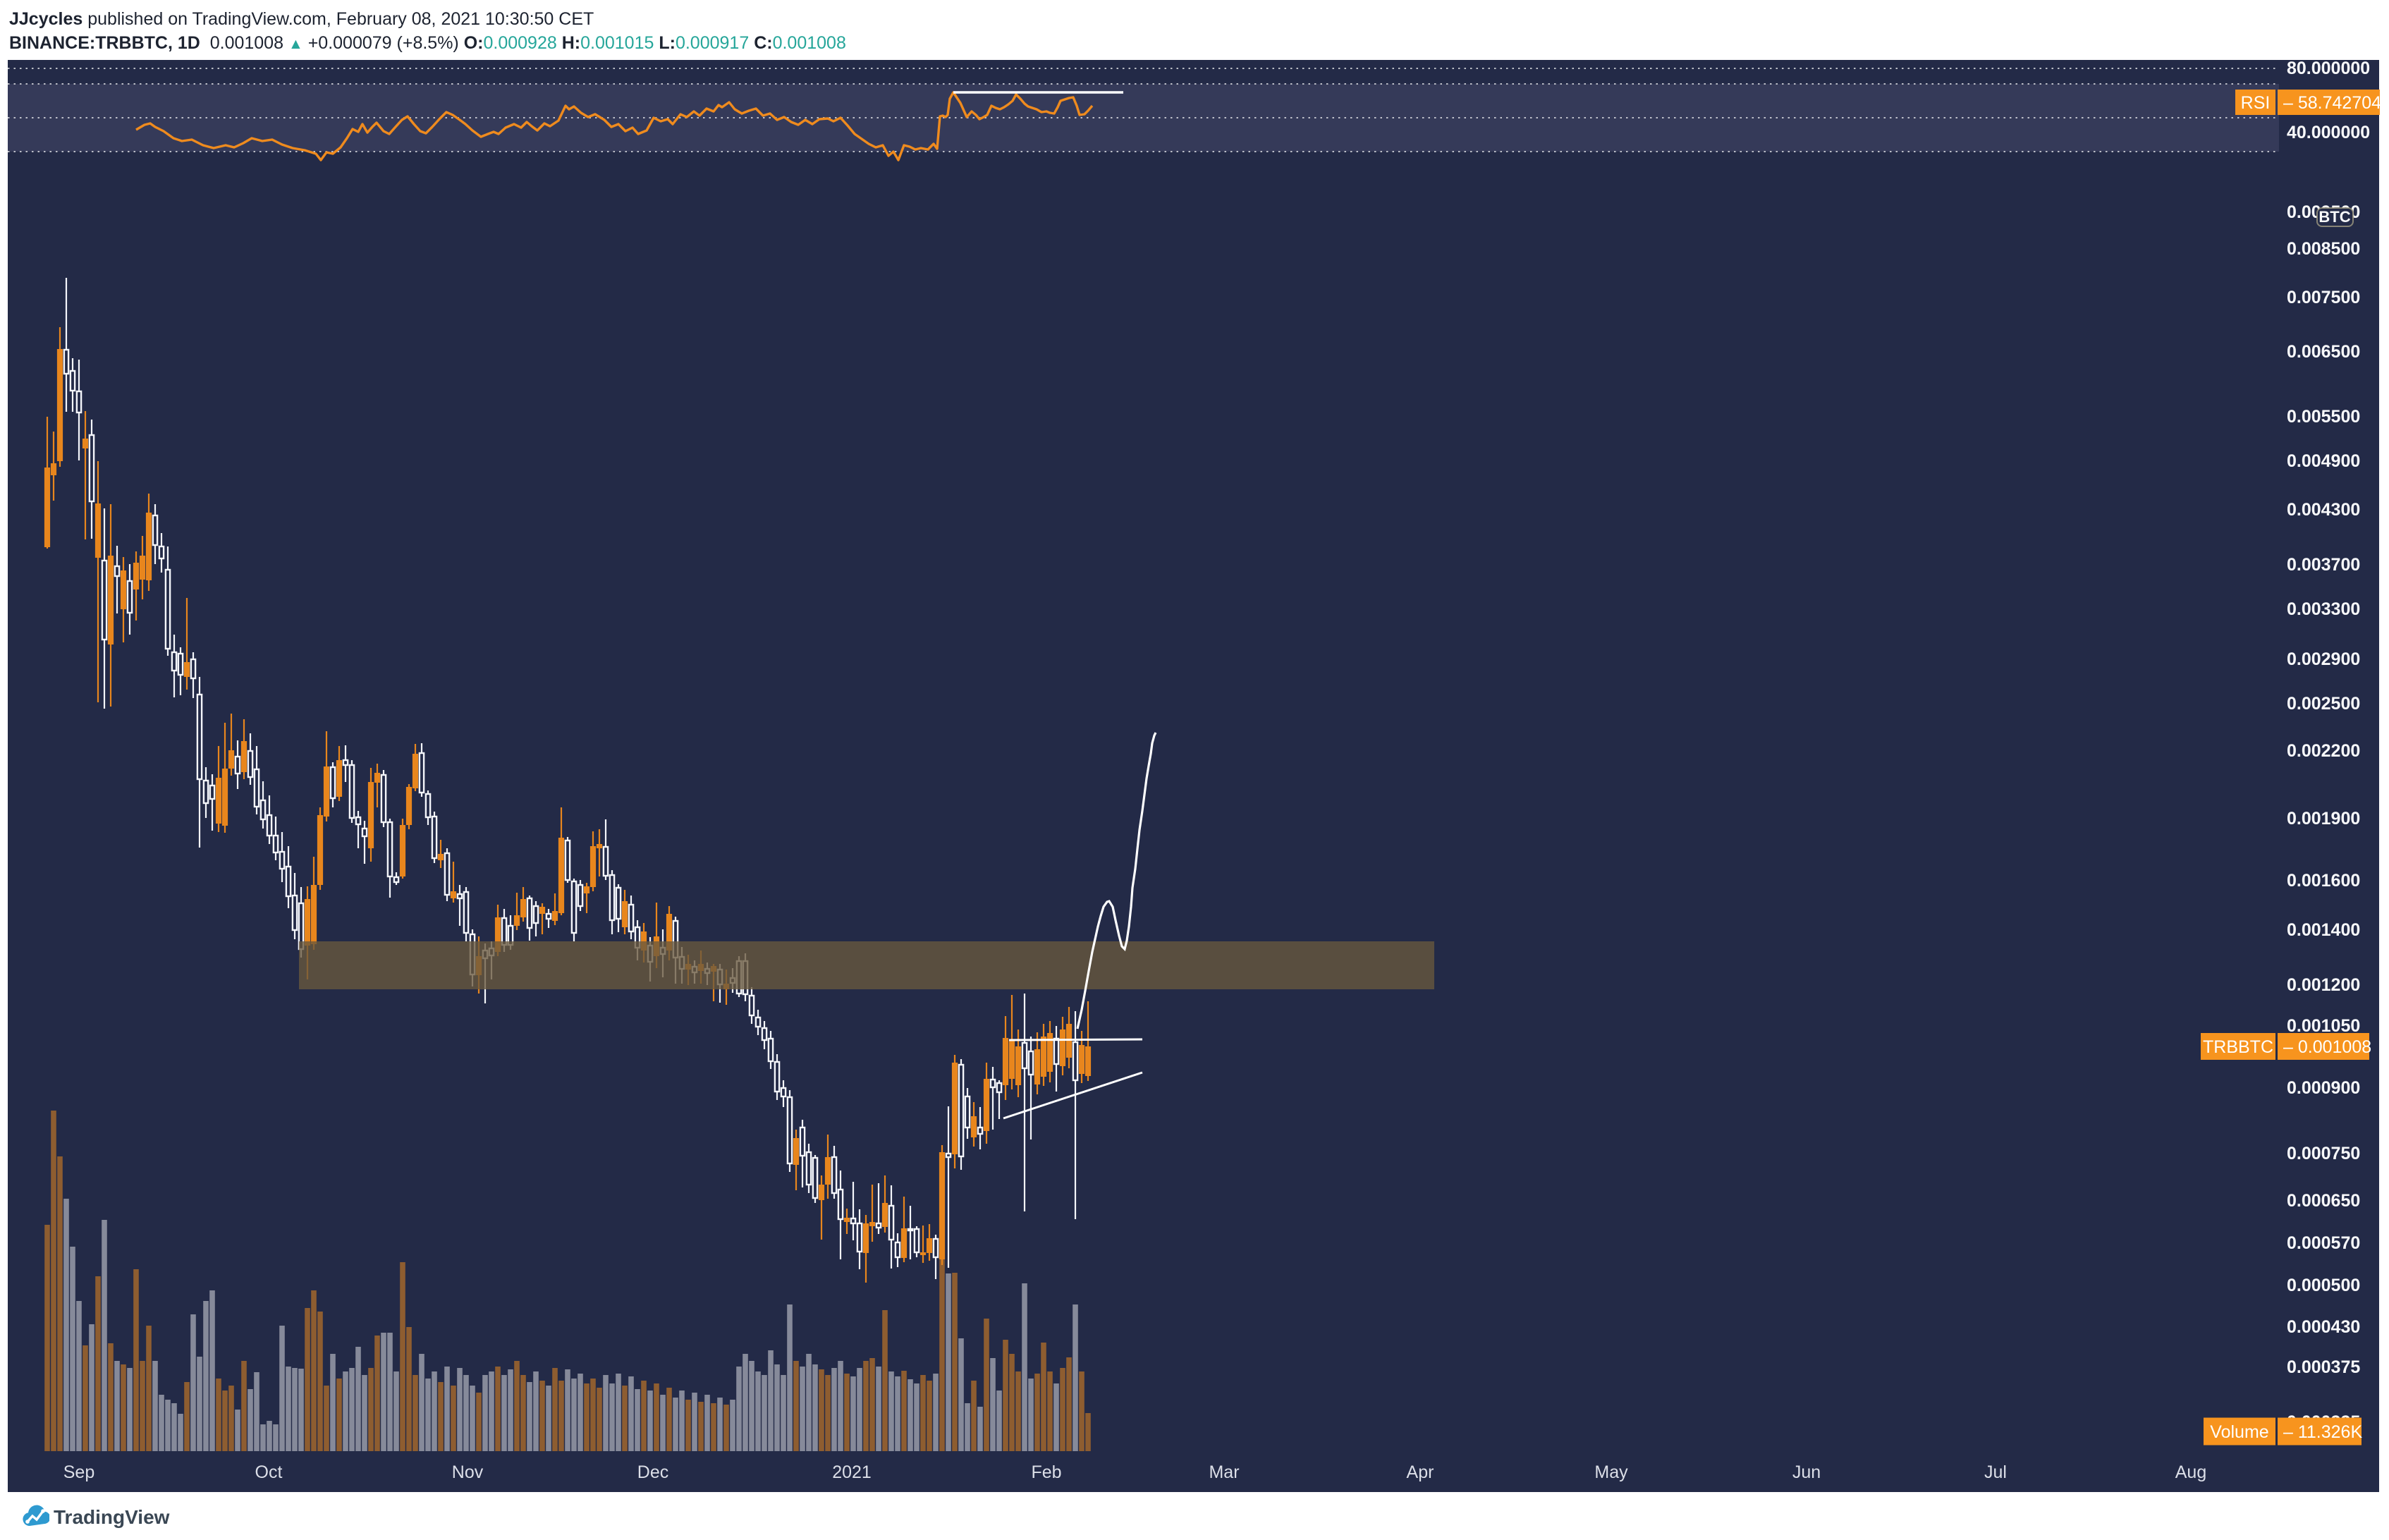 The image size is (2389, 1540). I want to click on svg-text: 2021, so click(852, 1472).